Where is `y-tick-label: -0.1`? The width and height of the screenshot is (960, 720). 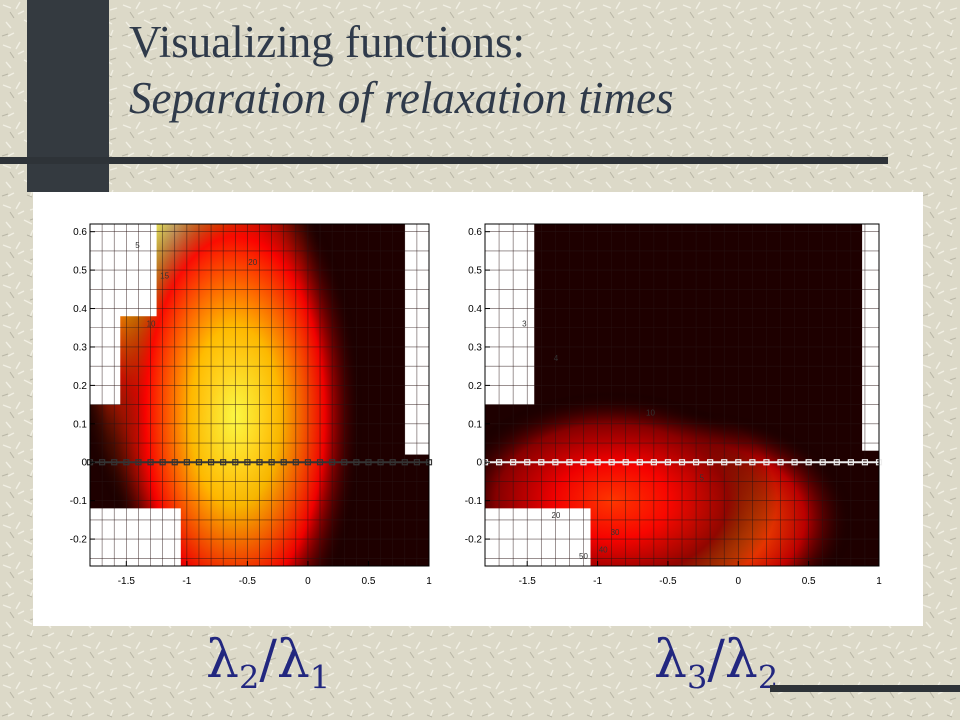 y-tick-label: -0.1 is located at coordinates (79, 501).